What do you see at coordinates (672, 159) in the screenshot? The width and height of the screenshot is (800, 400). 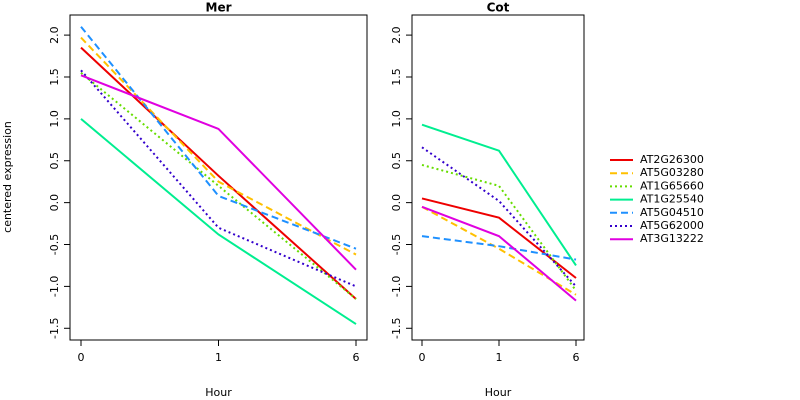 I see `legend-label: AT2G26300` at bounding box center [672, 159].